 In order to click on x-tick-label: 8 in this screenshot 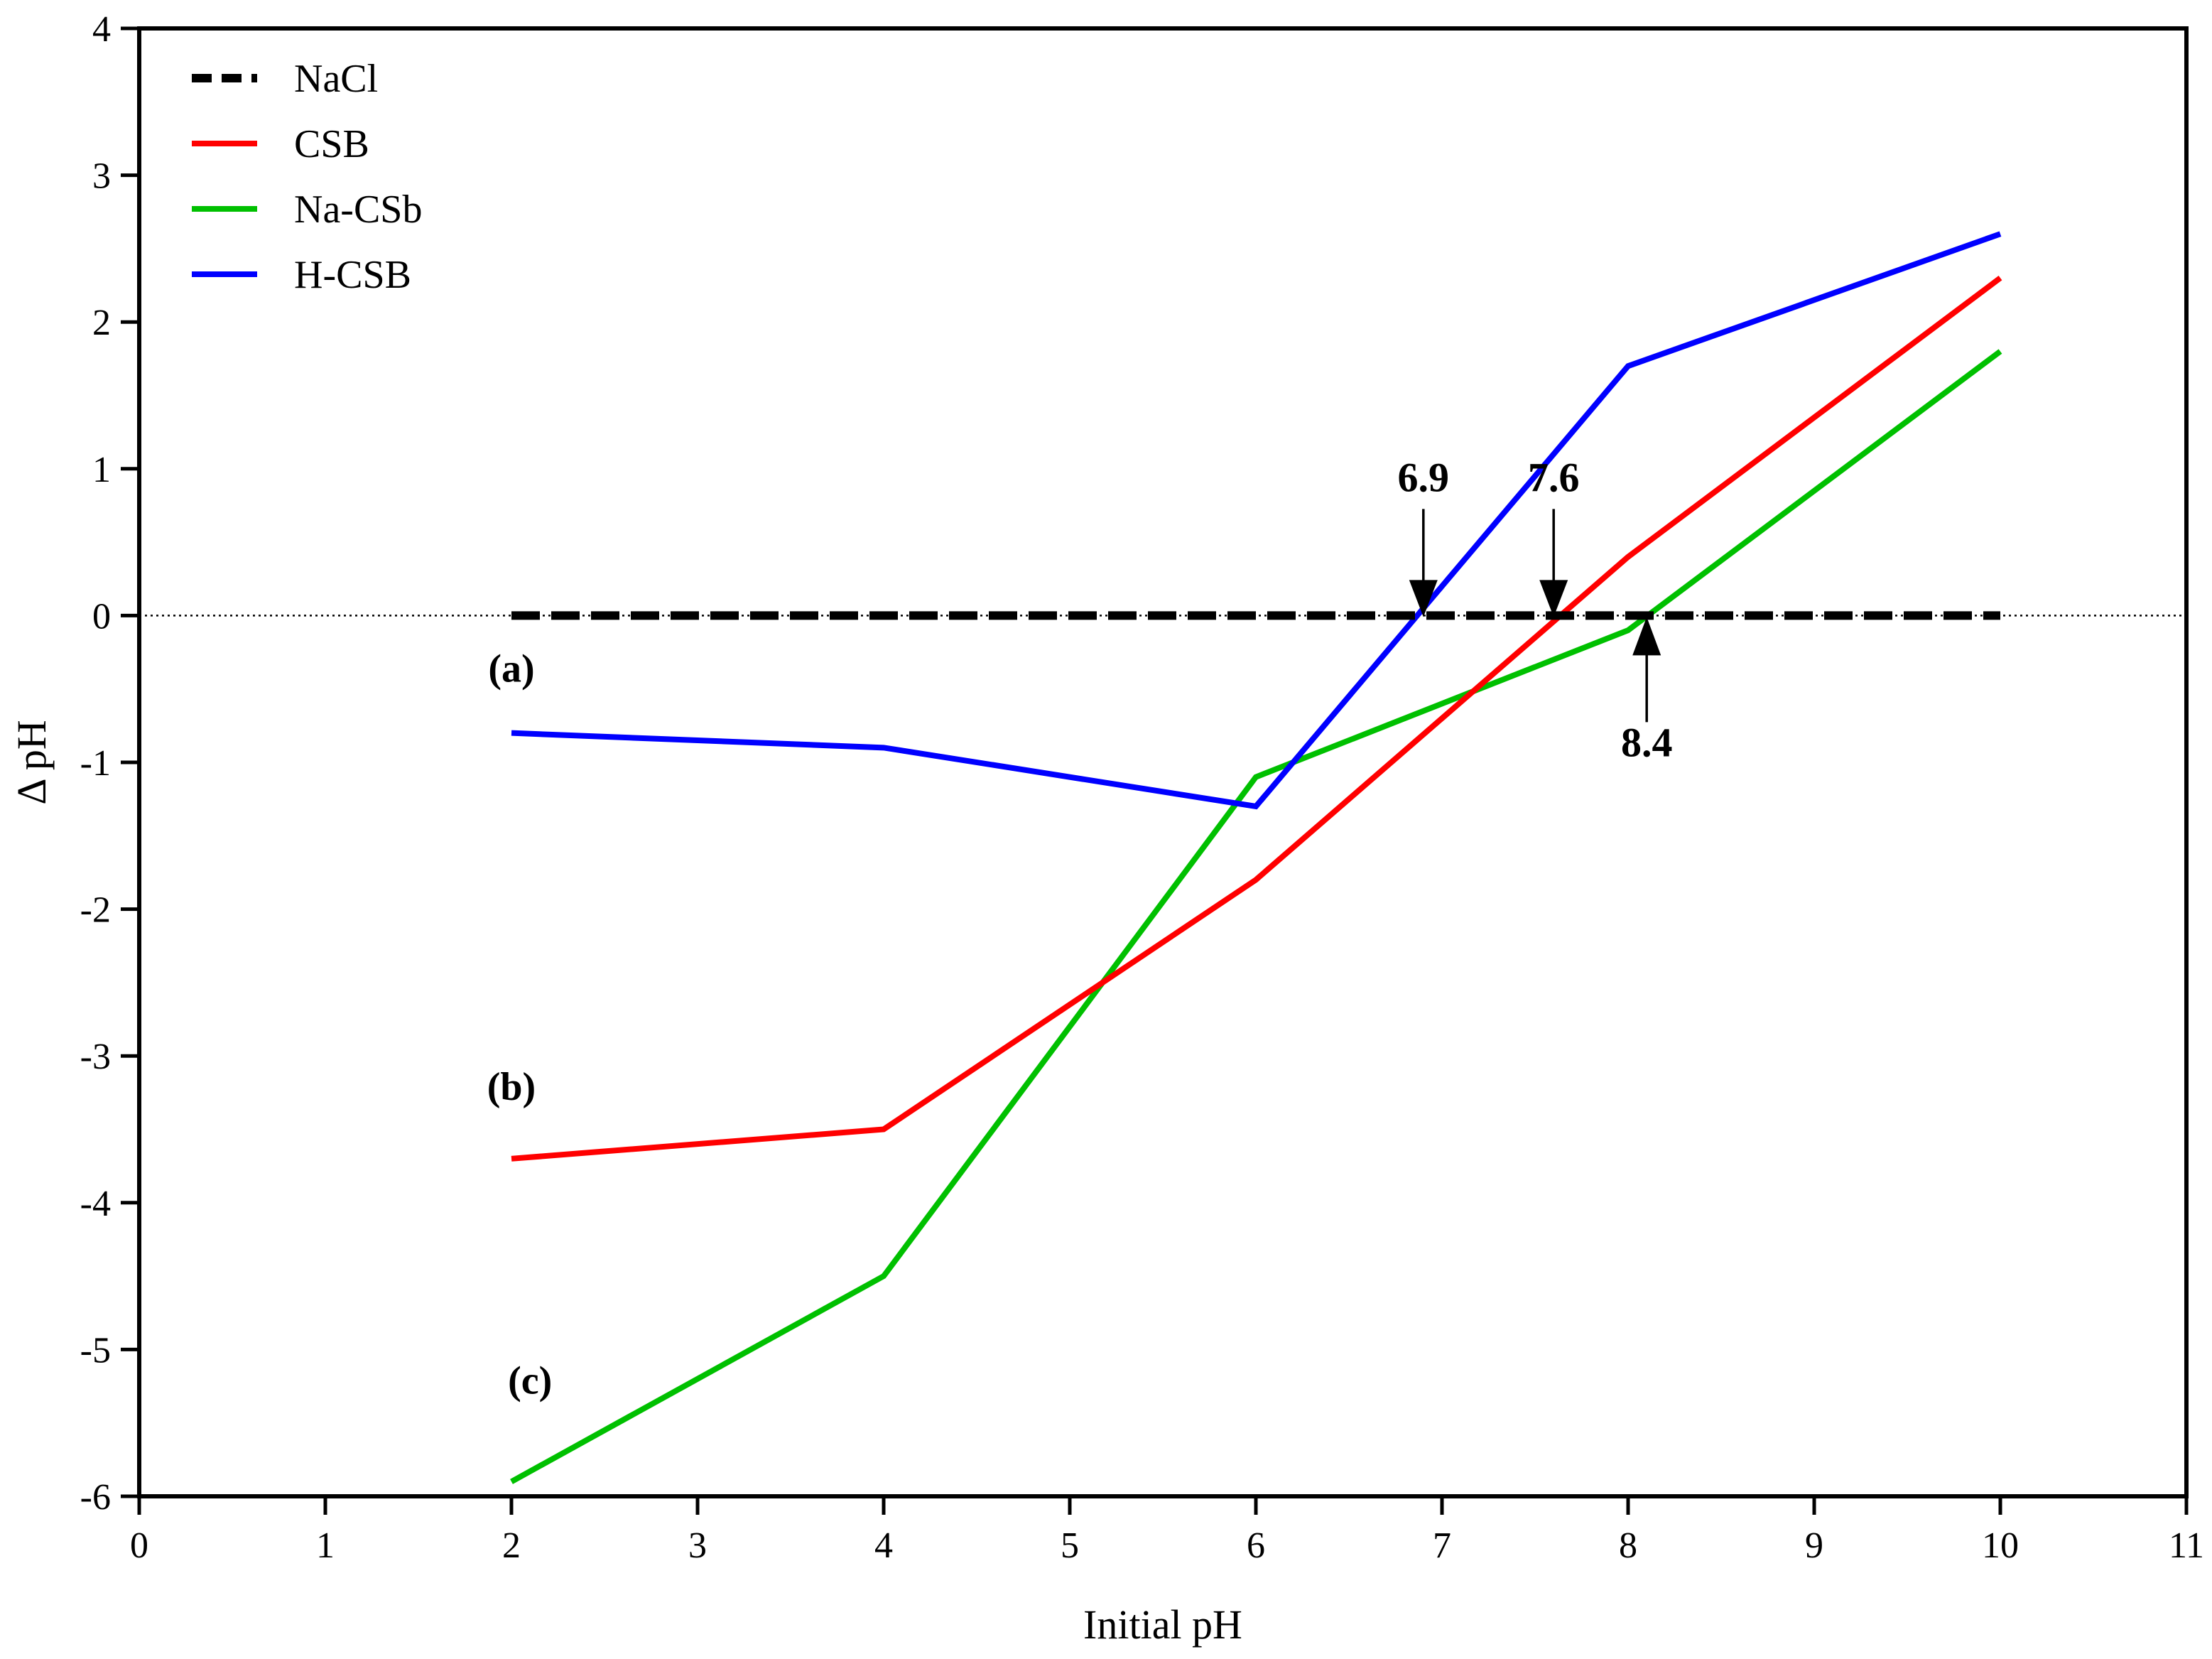, I will do `click(1628, 1546)`.